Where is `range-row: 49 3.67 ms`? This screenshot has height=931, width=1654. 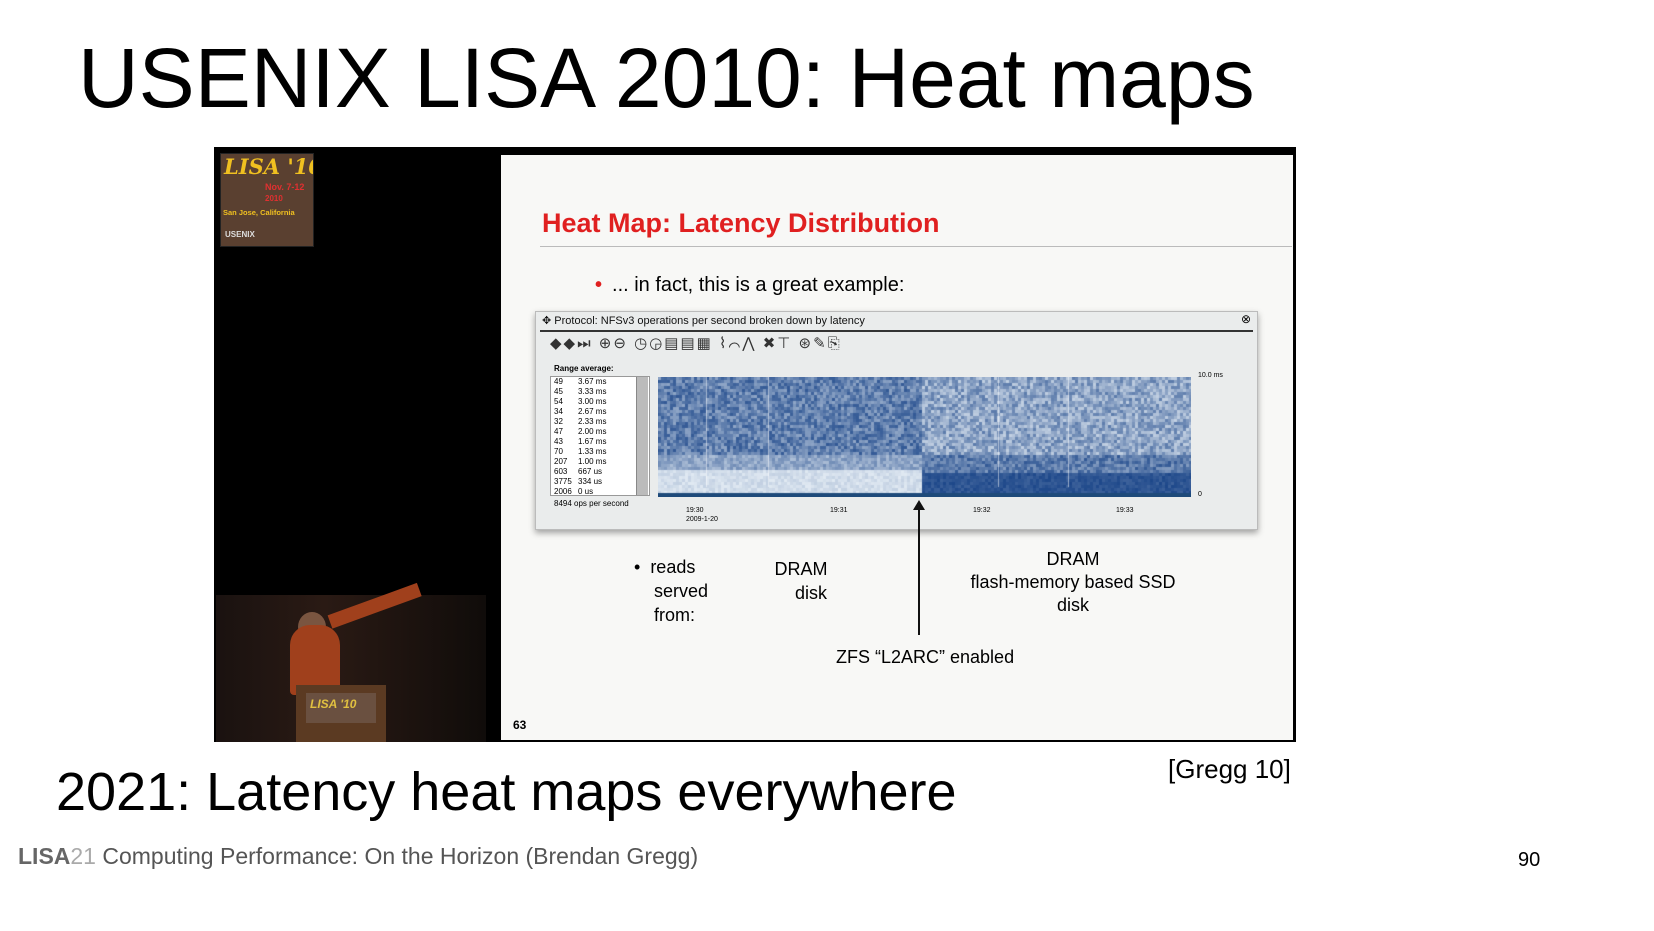 range-row: 49 3.67 ms is located at coordinates (580, 381).